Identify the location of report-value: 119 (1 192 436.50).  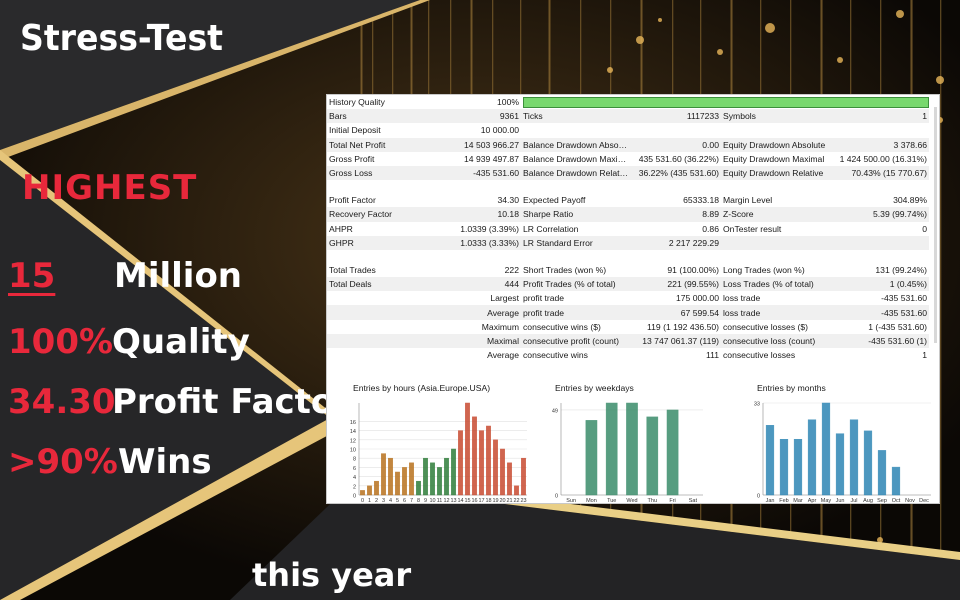
(683, 326).